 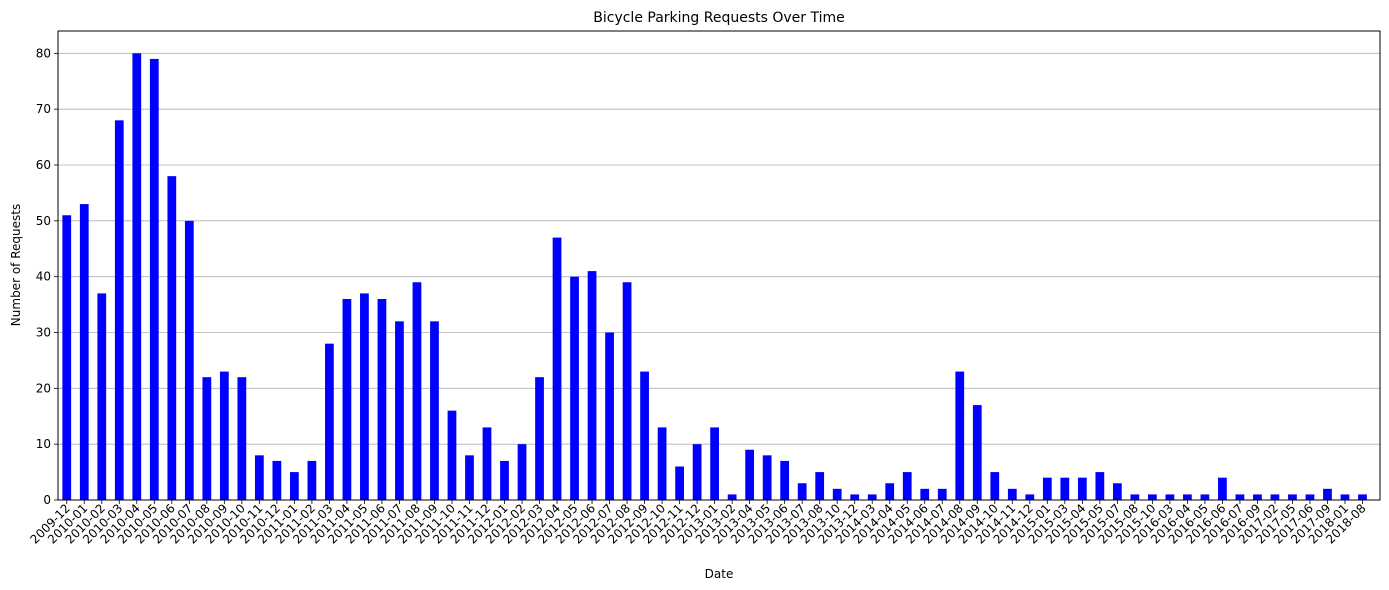 I want to click on chart-title: Bicycle Parking Requests Over Time, so click(x=718, y=18).